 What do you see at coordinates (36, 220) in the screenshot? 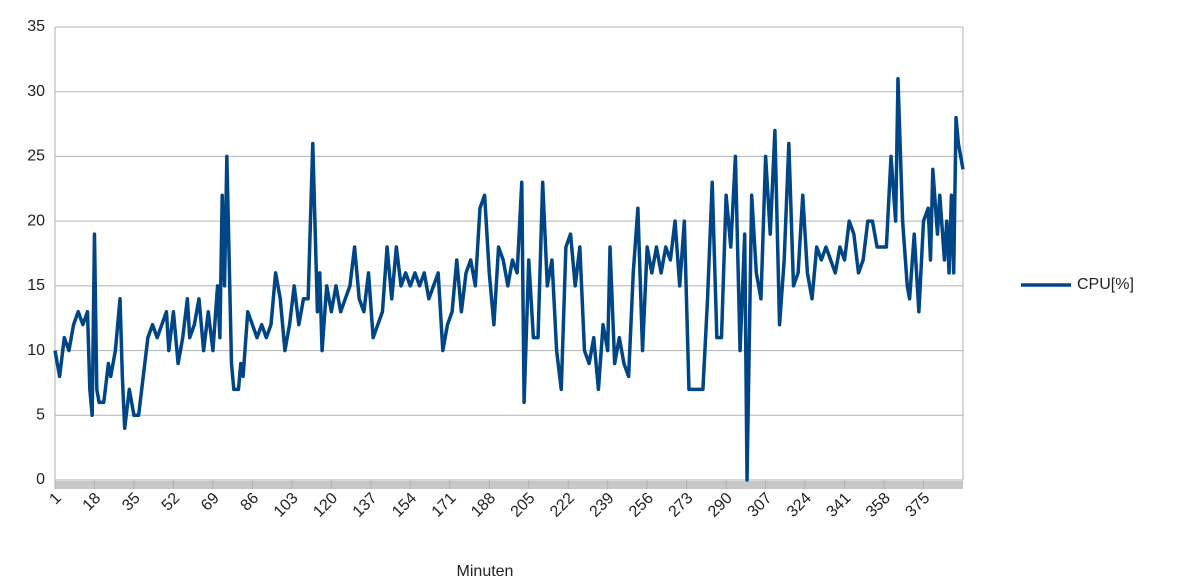
I see `y-tick-label: 20` at bounding box center [36, 220].